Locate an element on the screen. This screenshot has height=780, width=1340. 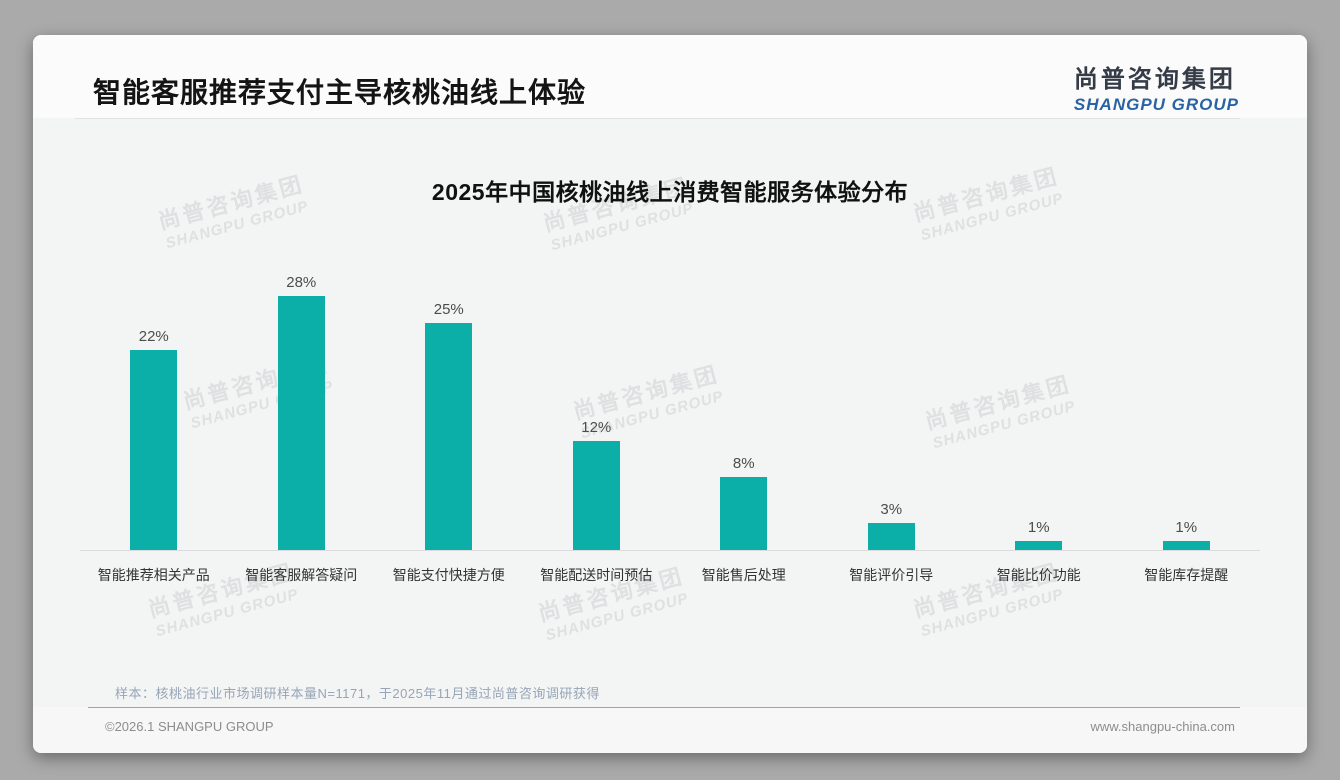
category-label: 智能售后处理 is located at coordinates (743, 575).